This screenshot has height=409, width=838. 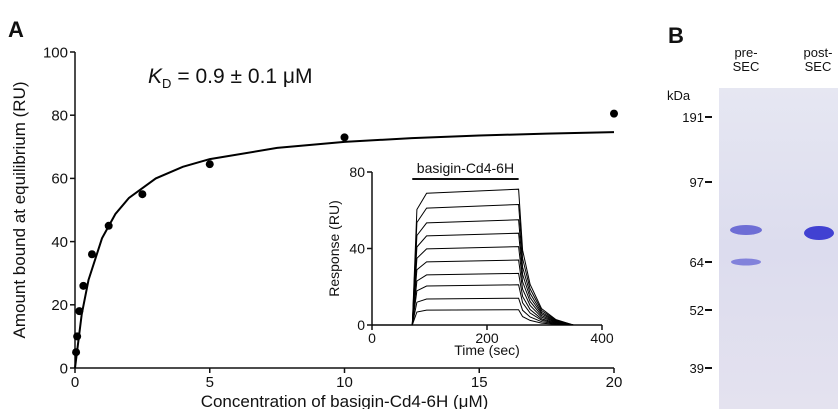 What do you see at coordinates (479, 382) in the screenshot?
I see `x-tick-label: 15` at bounding box center [479, 382].